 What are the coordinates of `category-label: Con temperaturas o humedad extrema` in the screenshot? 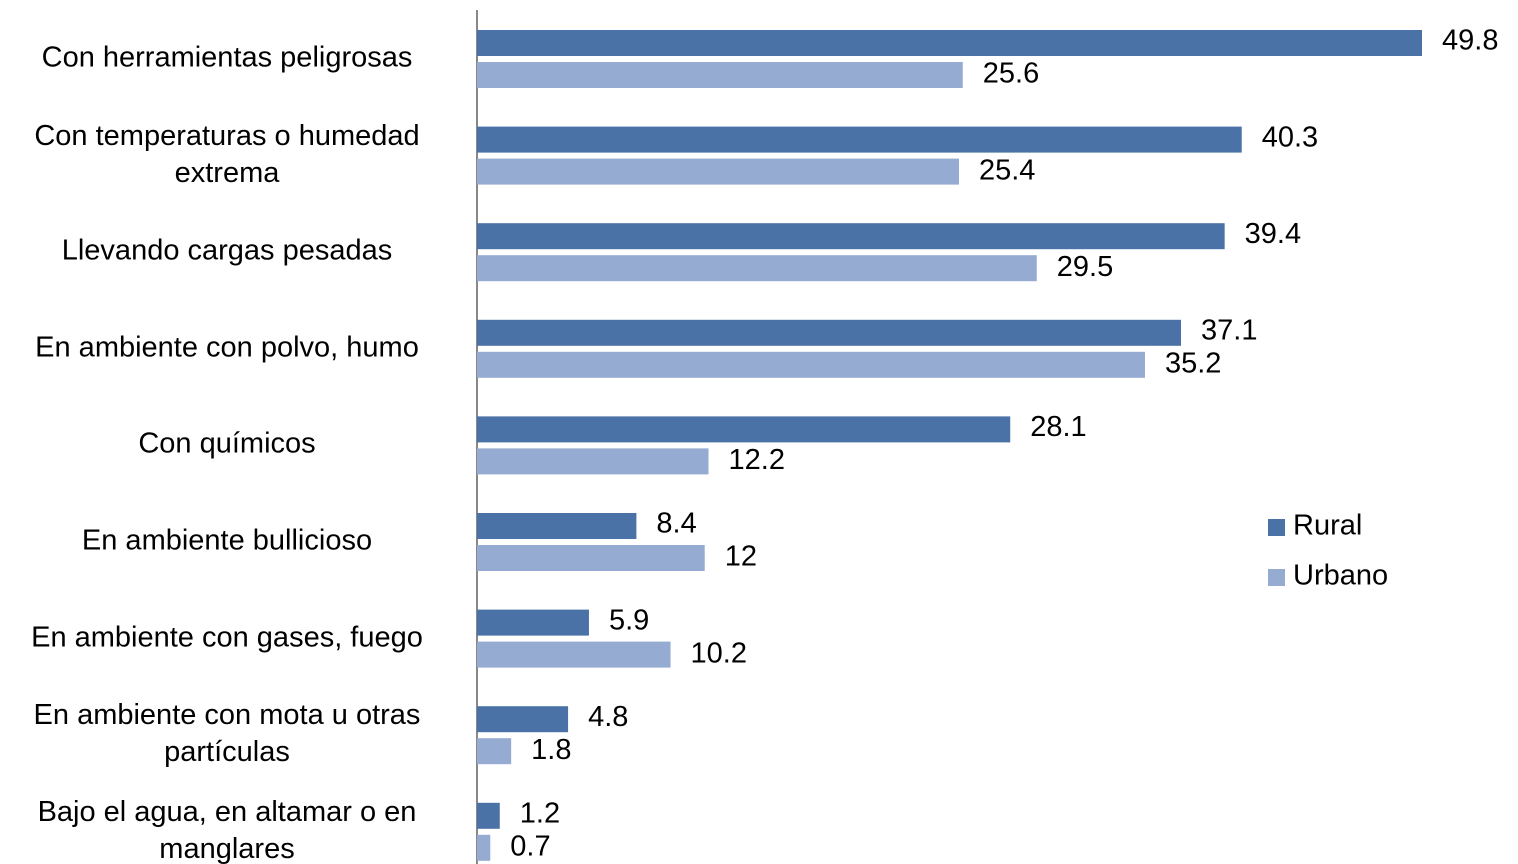 It's located at (227, 154).